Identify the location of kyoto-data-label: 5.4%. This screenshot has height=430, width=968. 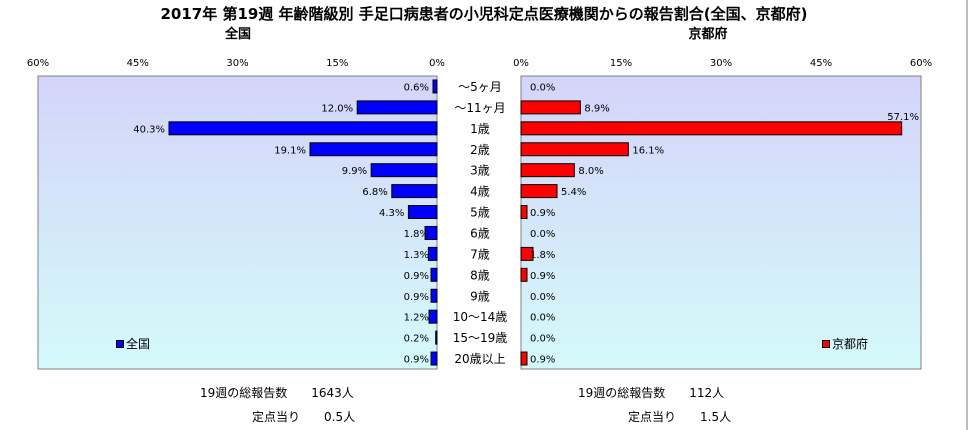
(573, 192).